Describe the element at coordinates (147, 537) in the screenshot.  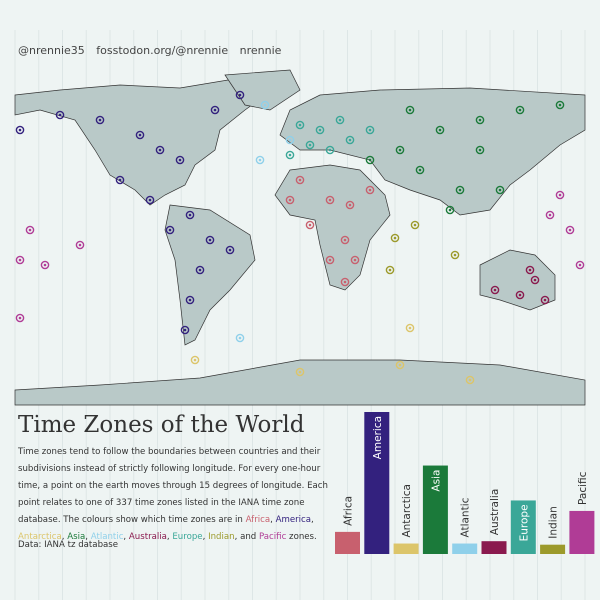
I see `description-text: Australia` at that location.